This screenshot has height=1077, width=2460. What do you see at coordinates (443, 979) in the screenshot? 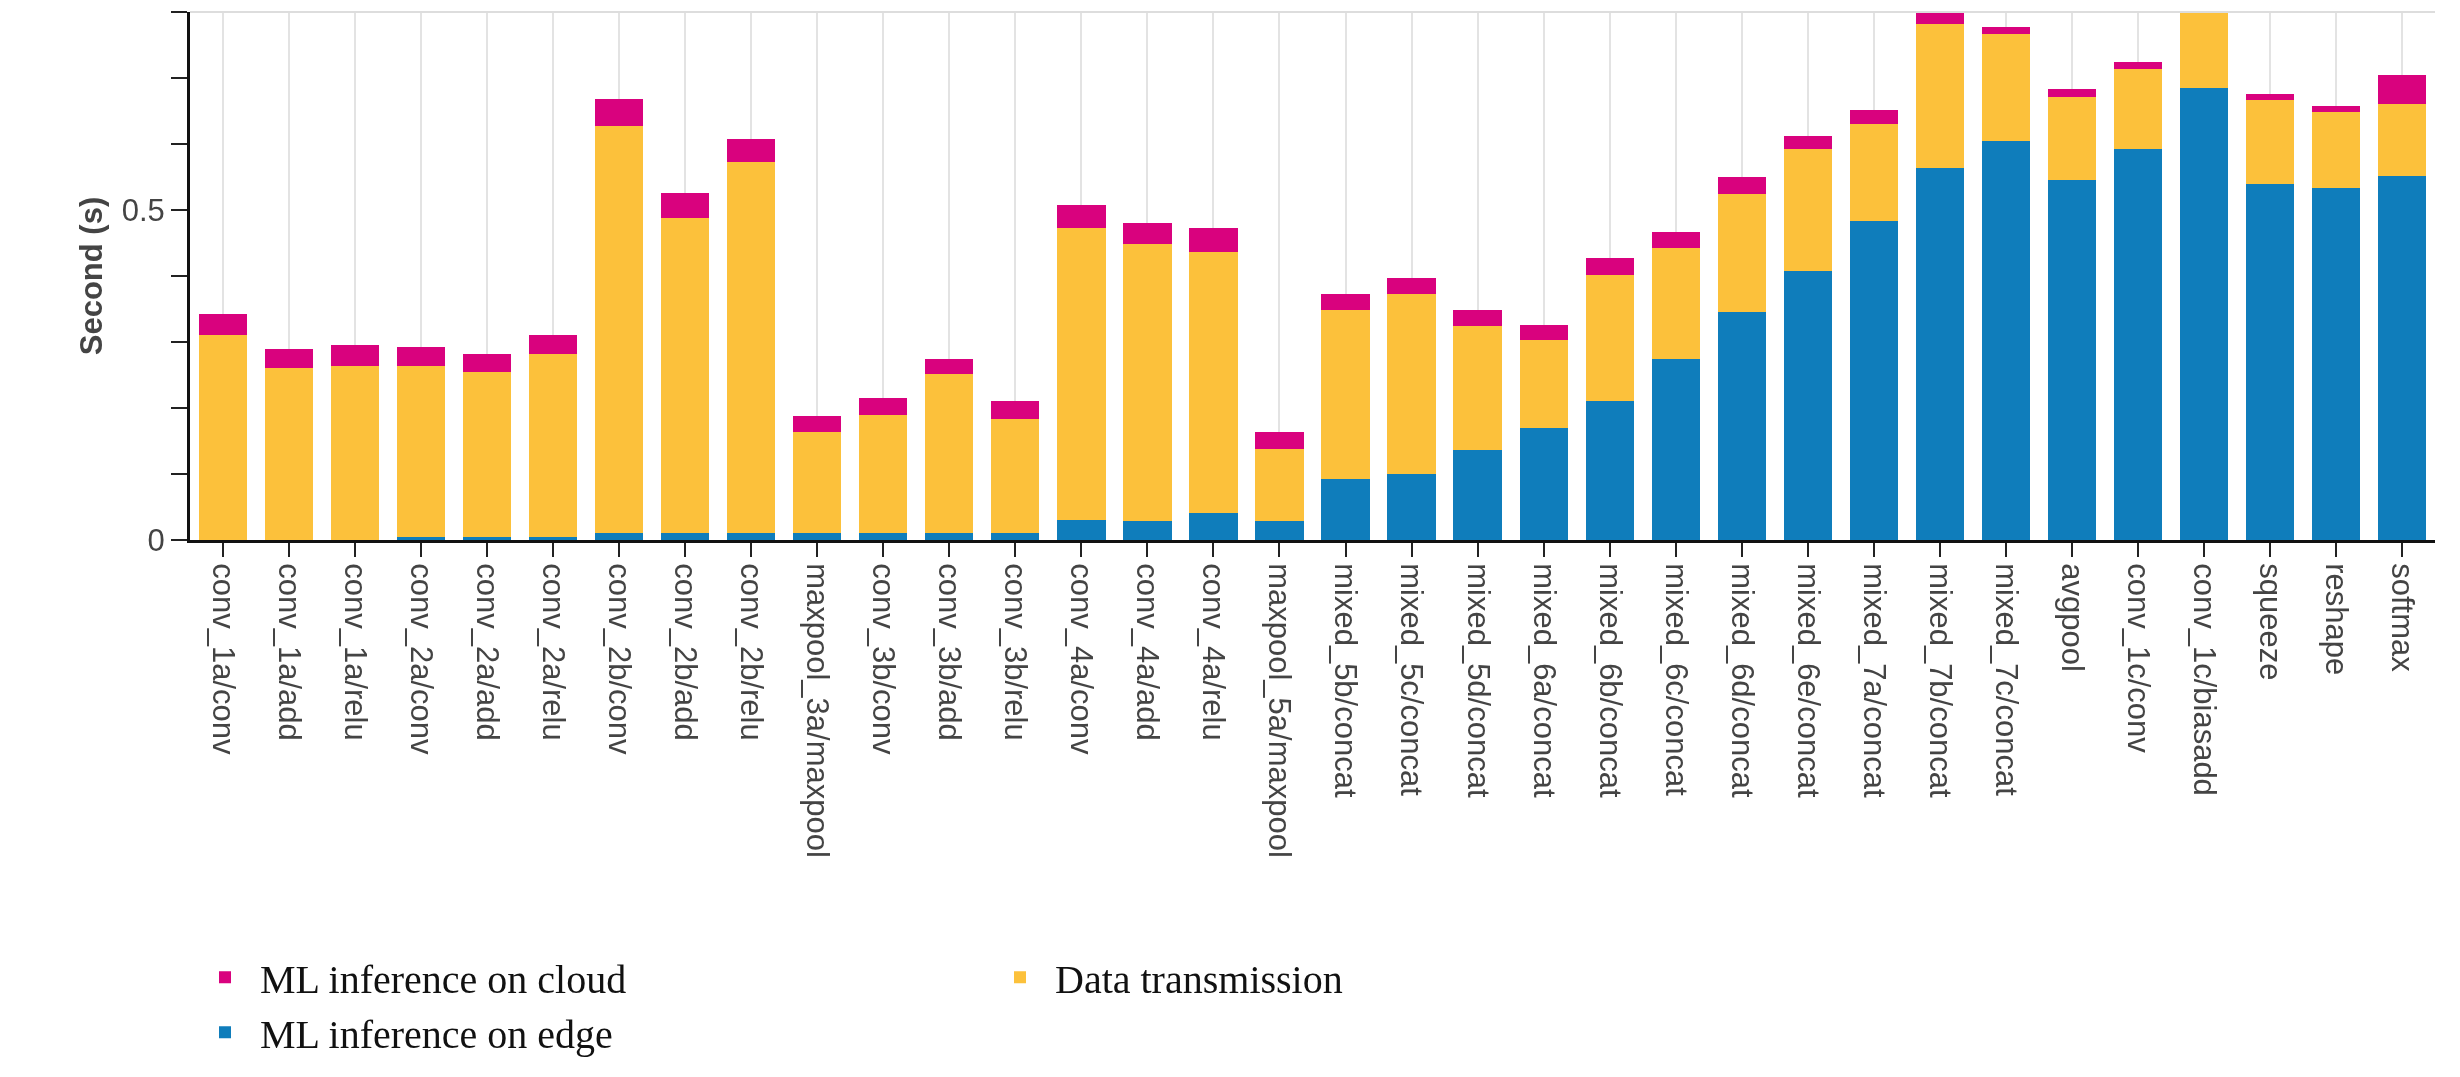
I see `legend-label: ML inference on cloud` at bounding box center [443, 979].